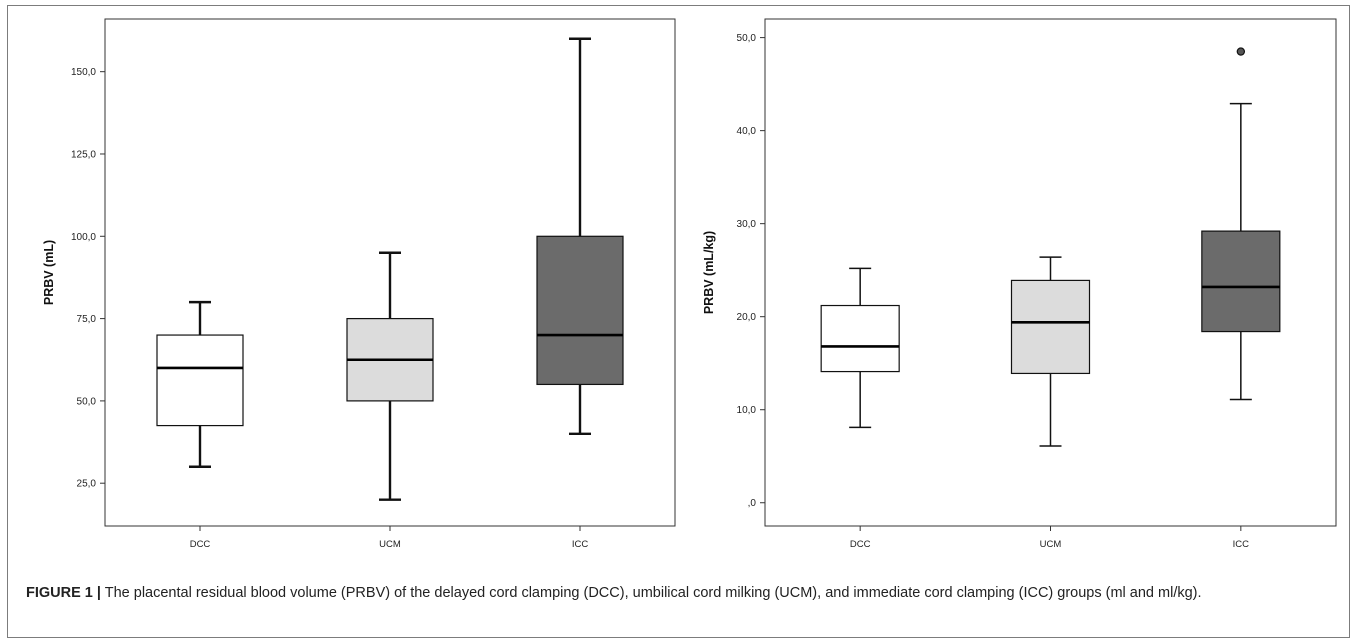 The width and height of the screenshot is (1357, 643). What do you see at coordinates (87, 319) in the screenshot?
I see `y-tick-label: 75,0` at bounding box center [87, 319].